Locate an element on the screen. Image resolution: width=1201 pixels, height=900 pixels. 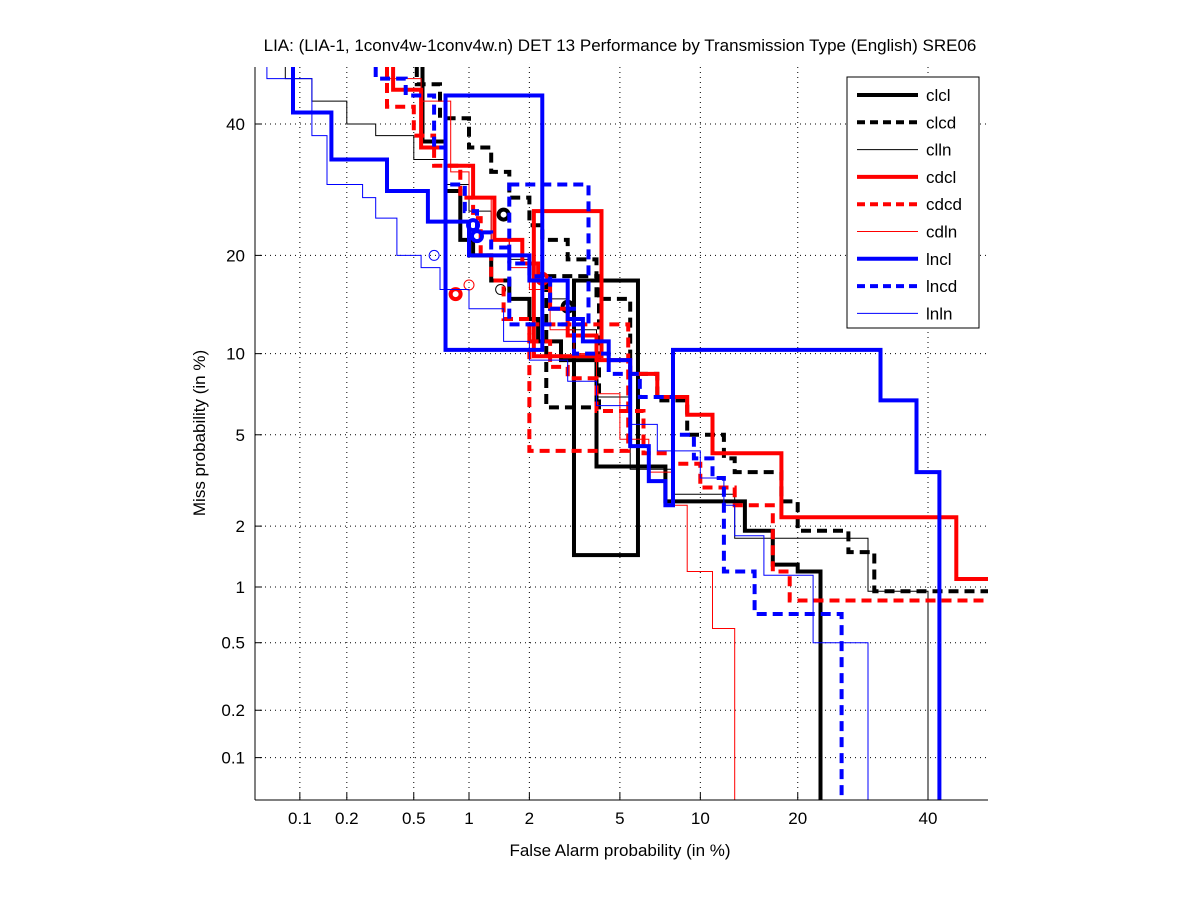
ci-box-cdcl is located at coordinates (567, 284).